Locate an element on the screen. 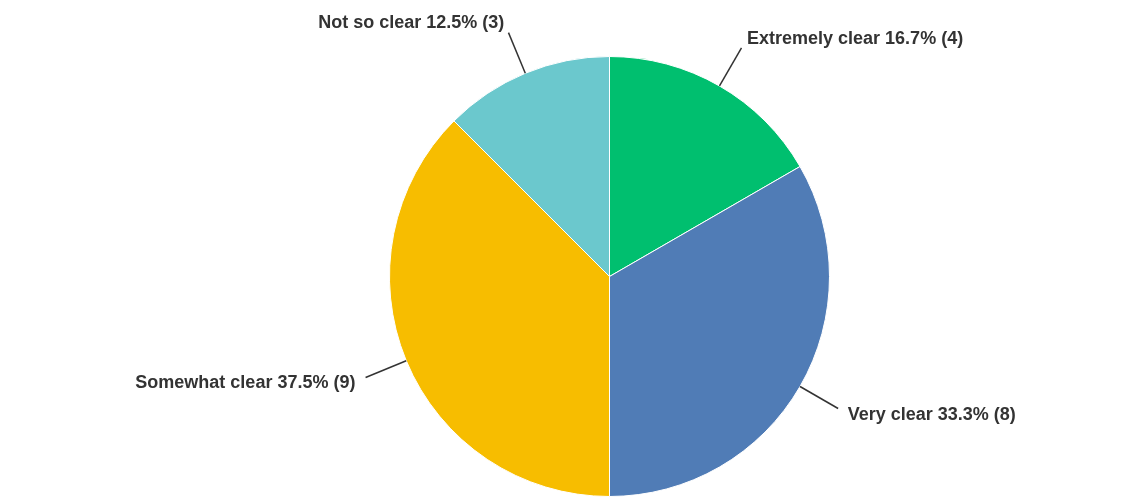  slice-label: Somewhat clear 37.5% (9) is located at coordinates (245, 381).